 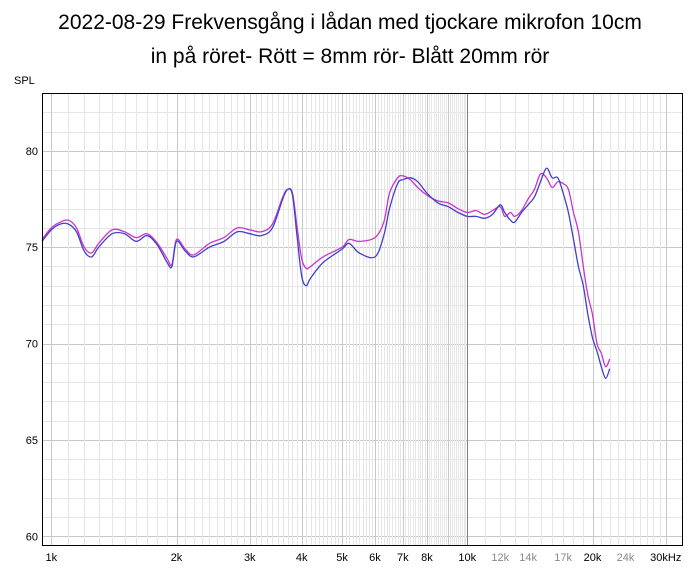 What do you see at coordinates (427, 558) in the screenshot?
I see `x-tick-label: 8k` at bounding box center [427, 558].